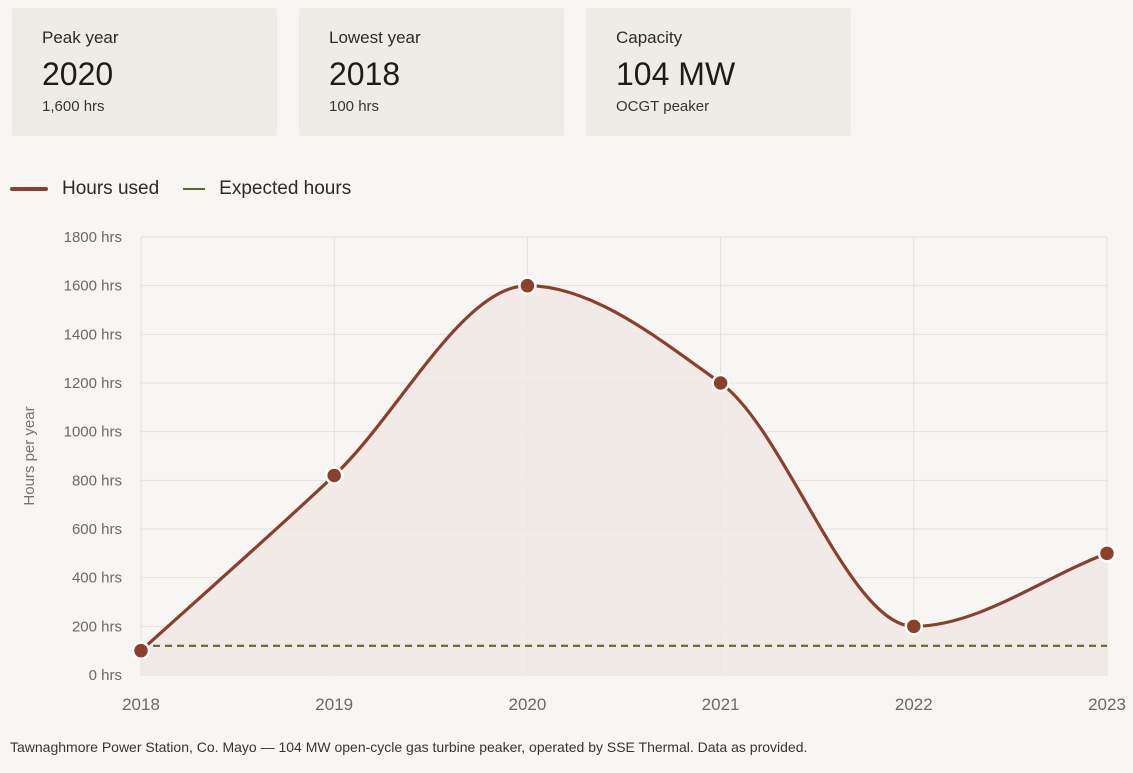 This screenshot has height=773, width=1133. I want to click on y-tick-label: 600 hrs, so click(97, 529).